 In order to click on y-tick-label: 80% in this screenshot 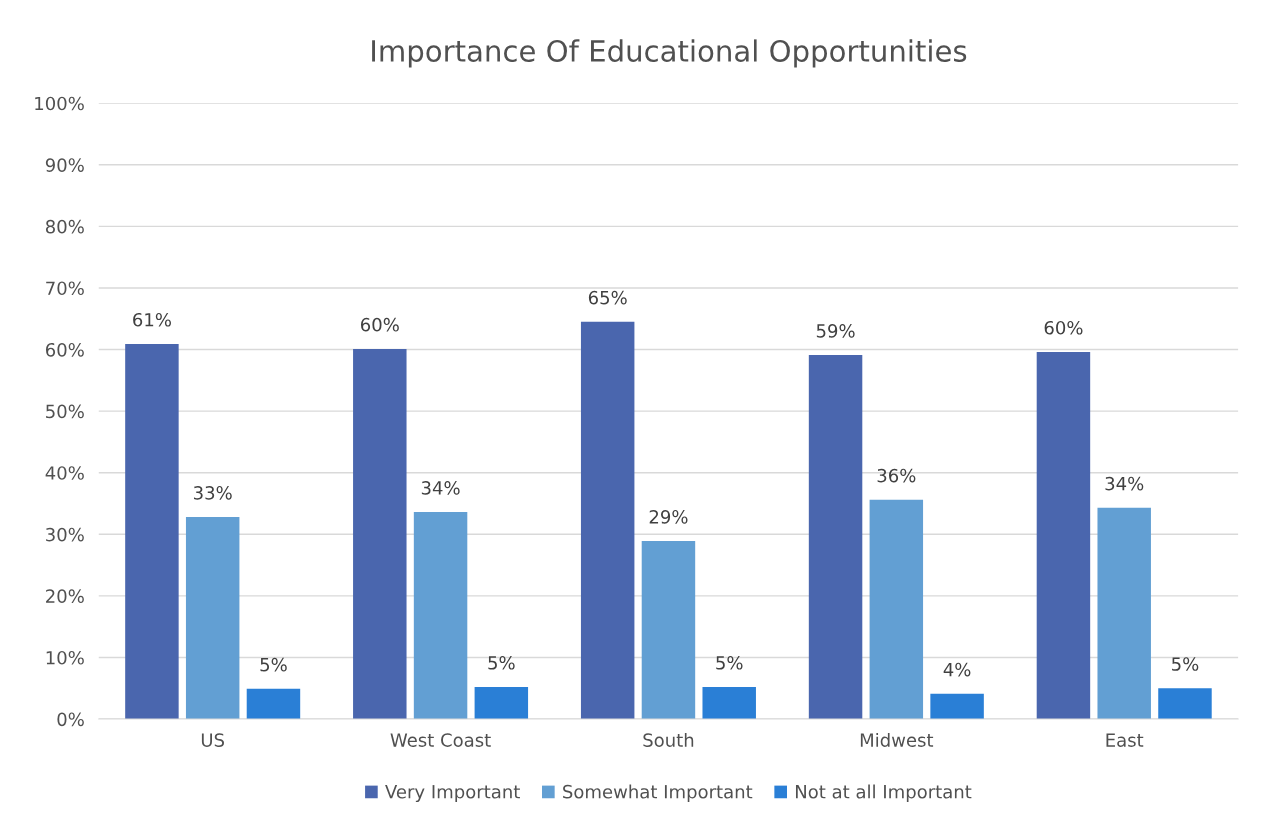, I will do `click(64, 226)`.